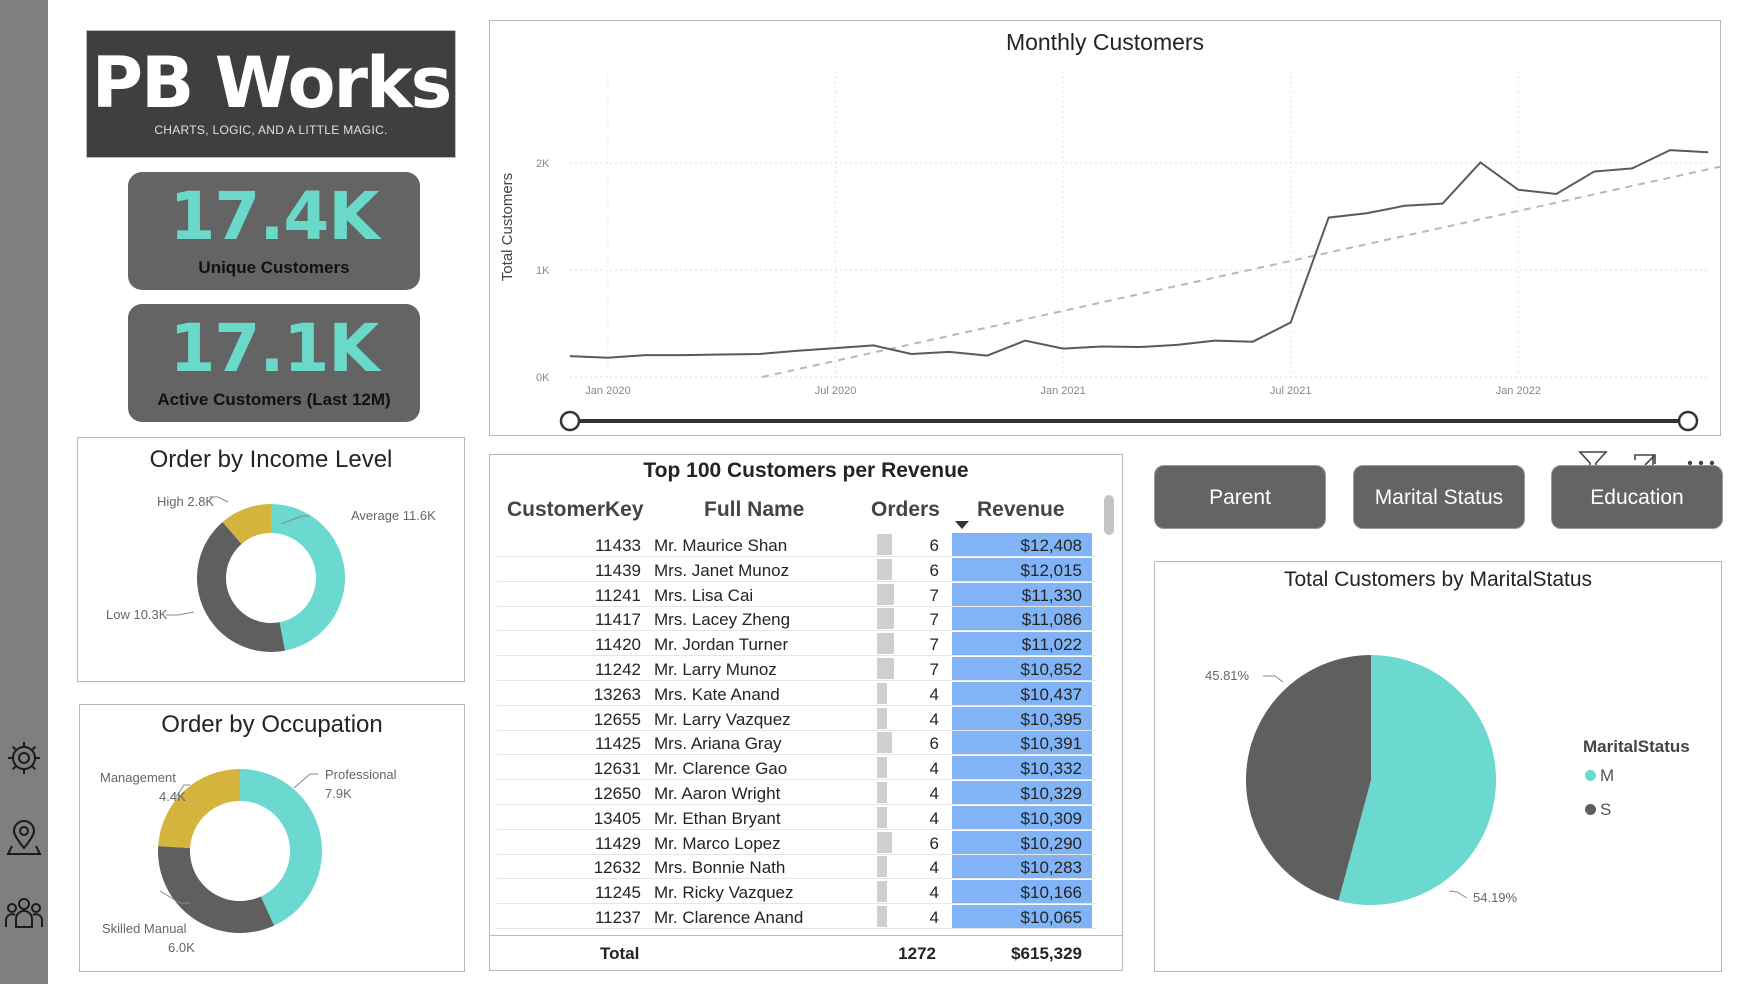 This screenshot has height=984, width=1744. Describe the element at coordinates (1051, 744) in the screenshot. I see `cell-revenue: $10,391` at that location.